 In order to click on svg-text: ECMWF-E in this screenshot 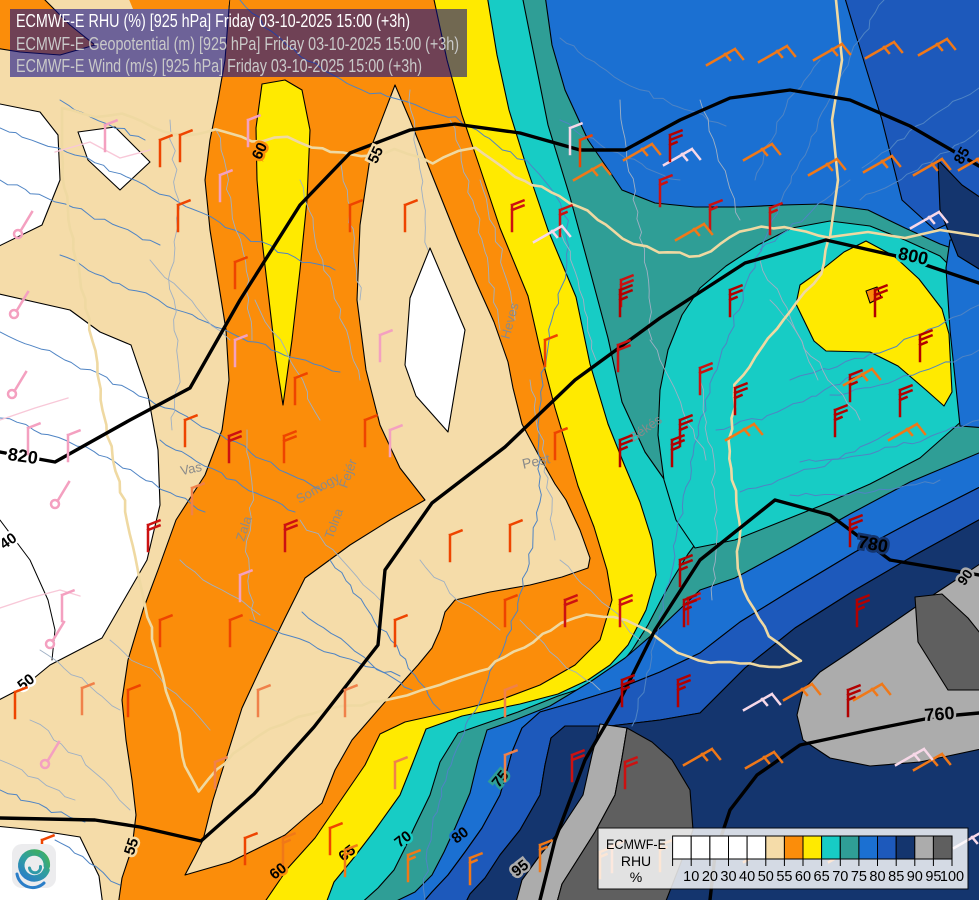, I will do `click(636, 844)`.